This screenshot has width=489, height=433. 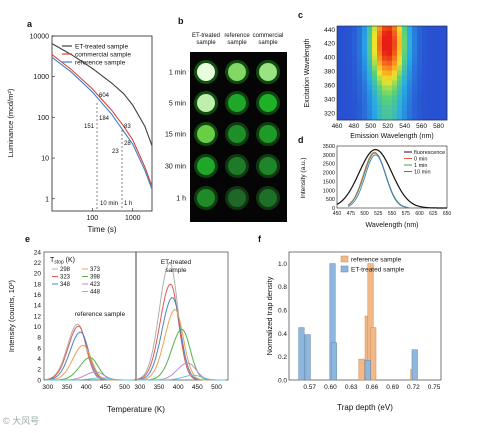 What do you see at coordinates (237, 134) in the screenshot?
I see `b-sample-disc` at bounding box center [237, 134].